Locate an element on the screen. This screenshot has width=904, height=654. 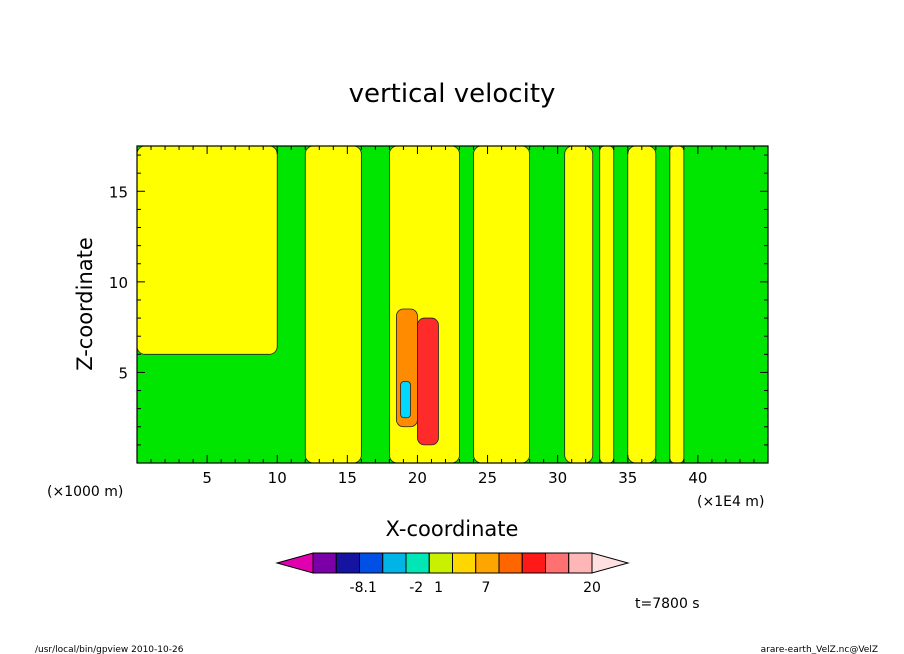
x-unit-right: (×1E4 m) is located at coordinates (730, 502).